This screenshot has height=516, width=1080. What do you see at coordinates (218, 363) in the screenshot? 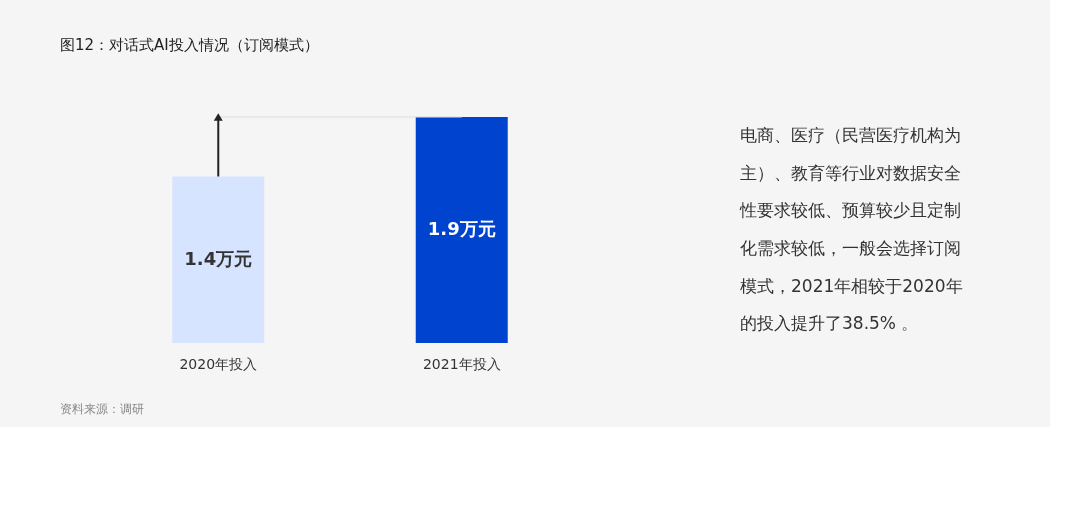
I see `x-tick-label: 2020年投入` at bounding box center [218, 363].